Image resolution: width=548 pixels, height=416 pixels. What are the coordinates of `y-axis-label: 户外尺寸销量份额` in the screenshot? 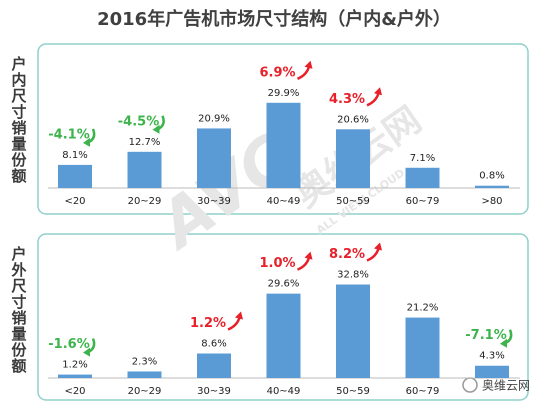 It's located at (19, 309).